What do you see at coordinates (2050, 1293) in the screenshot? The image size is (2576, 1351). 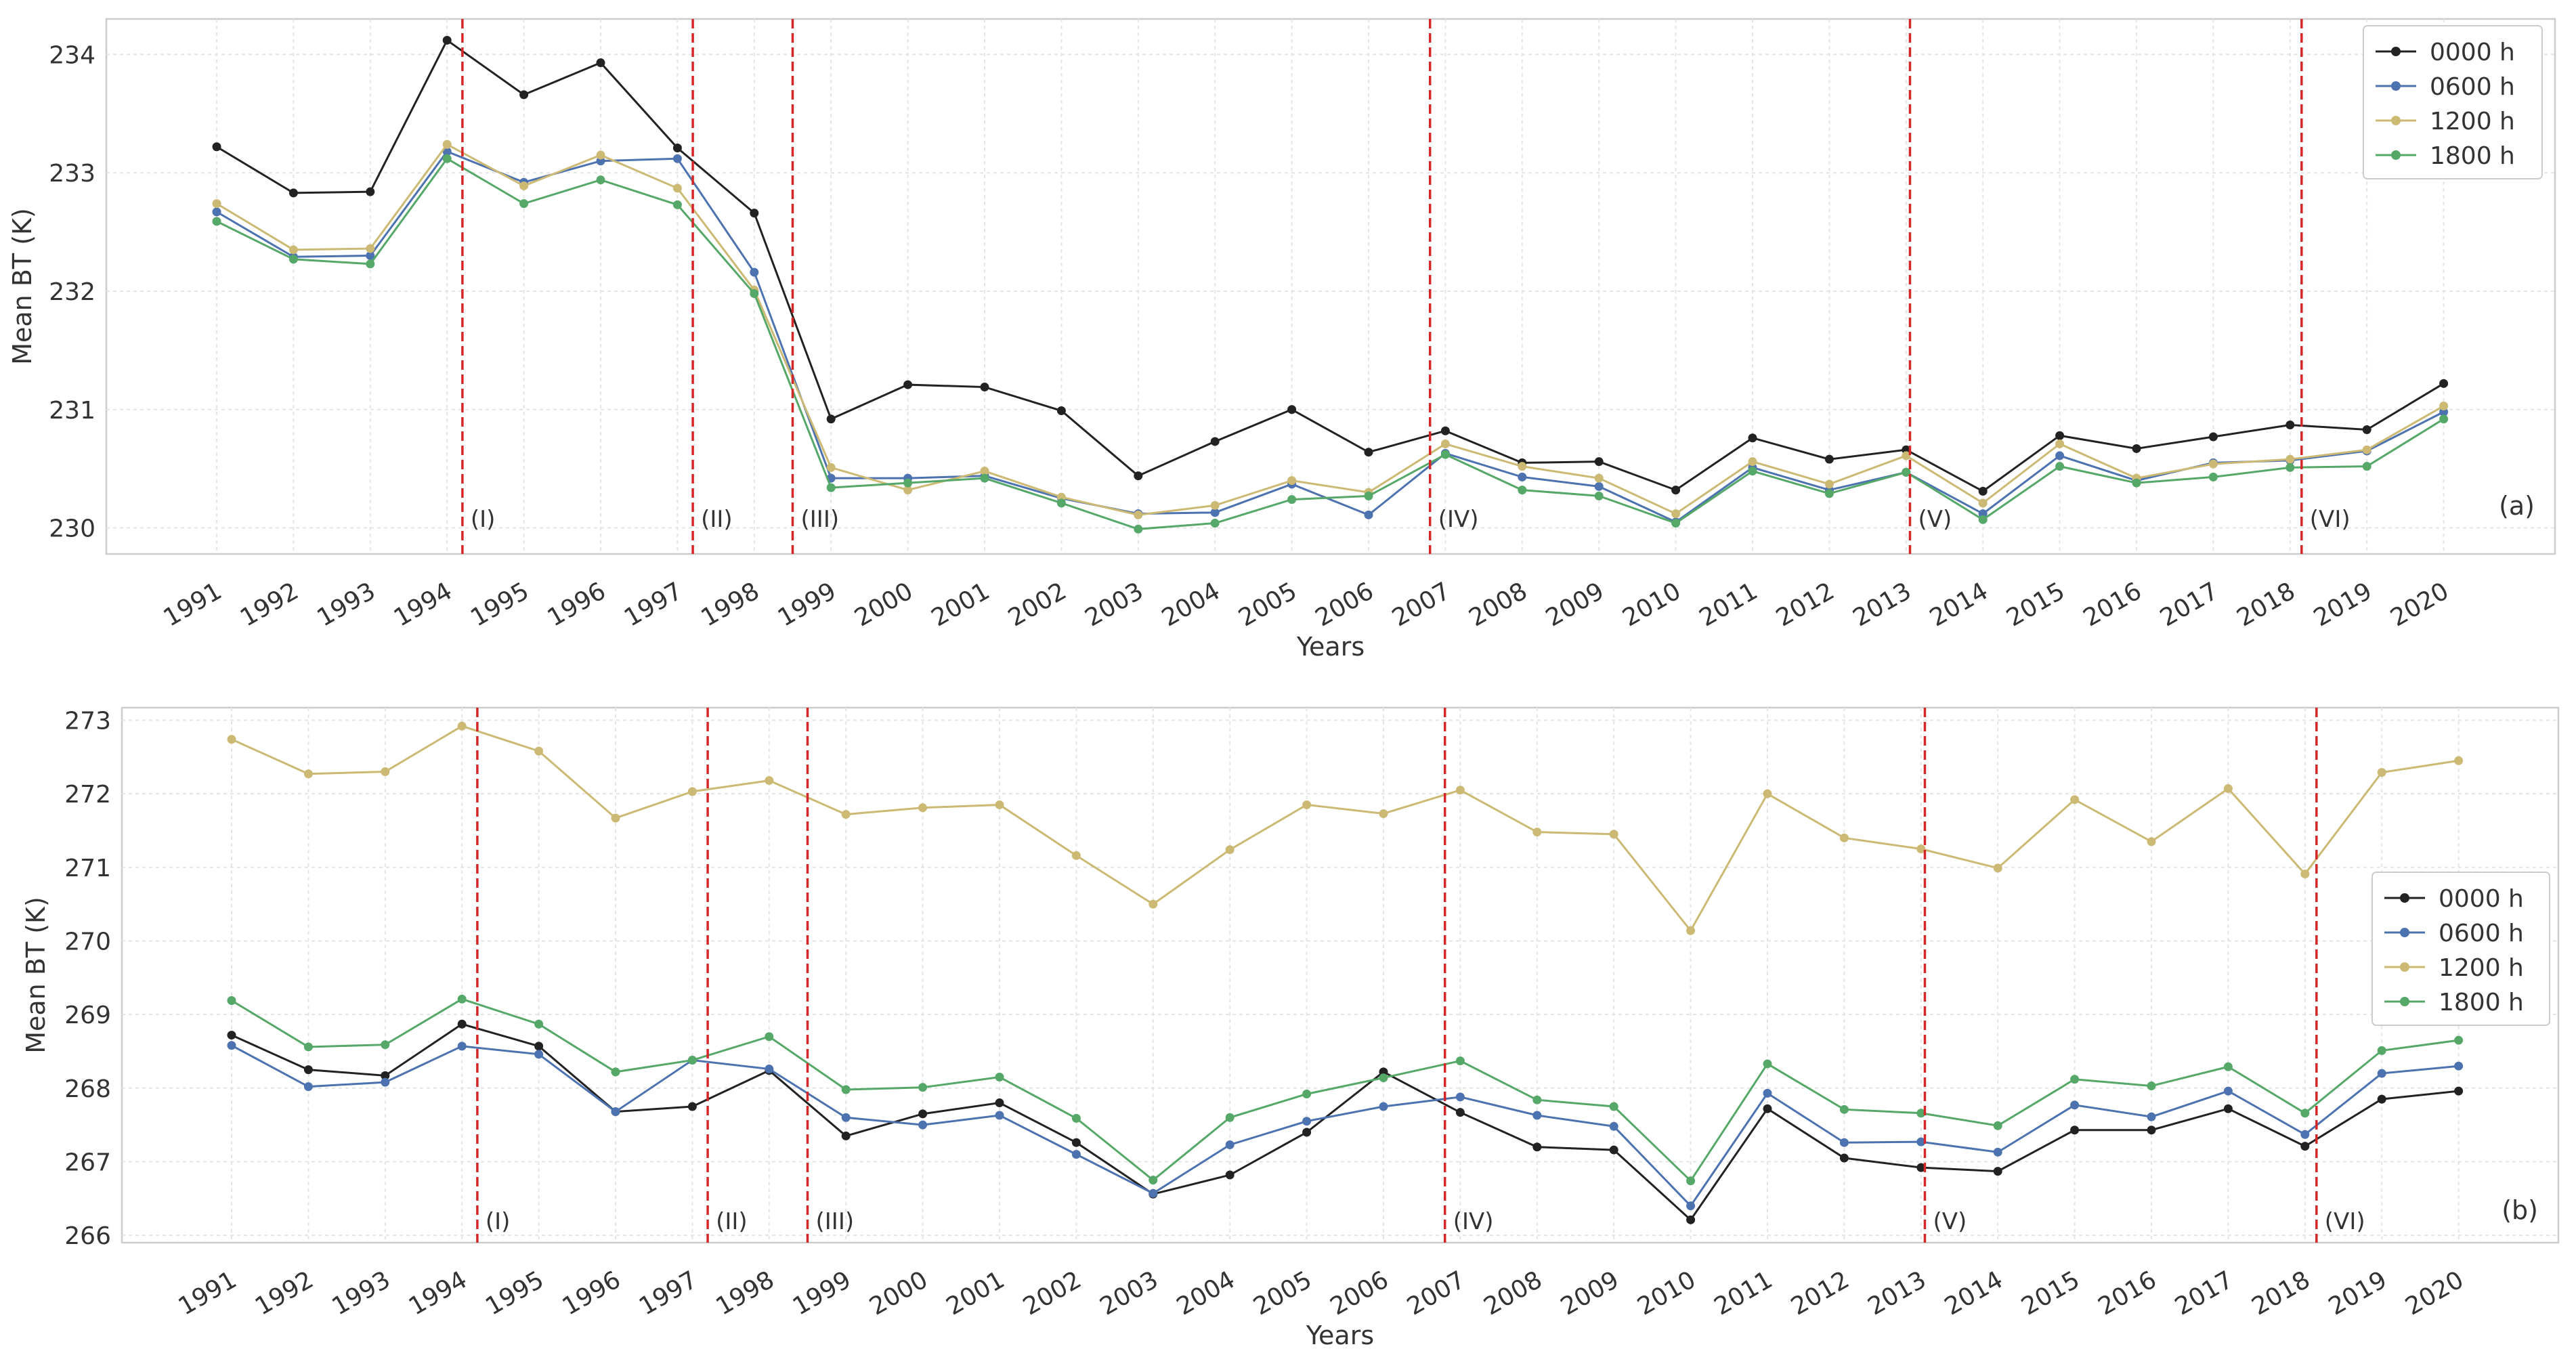 I see `x-tick-label: 2015` at bounding box center [2050, 1293].